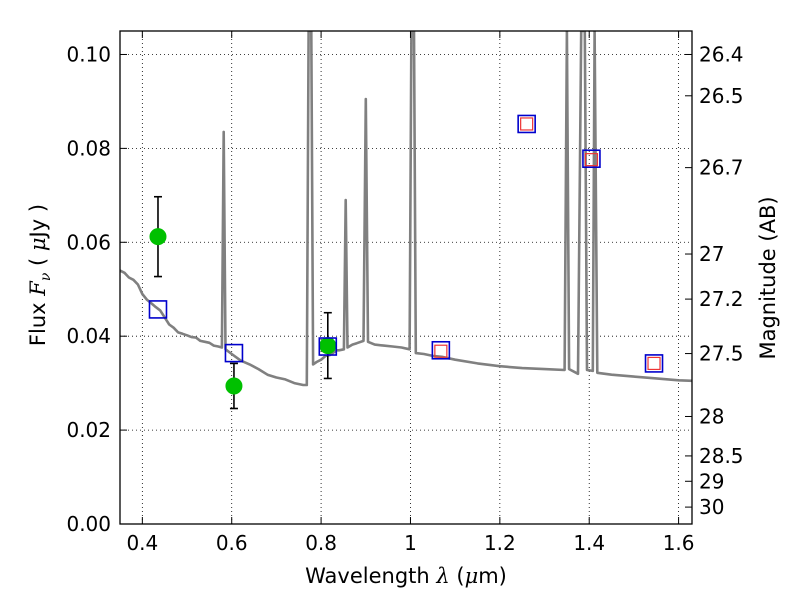  Describe the element at coordinates (321, 543) in the screenshot. I see `x-tick-label: 0.8` at that location.